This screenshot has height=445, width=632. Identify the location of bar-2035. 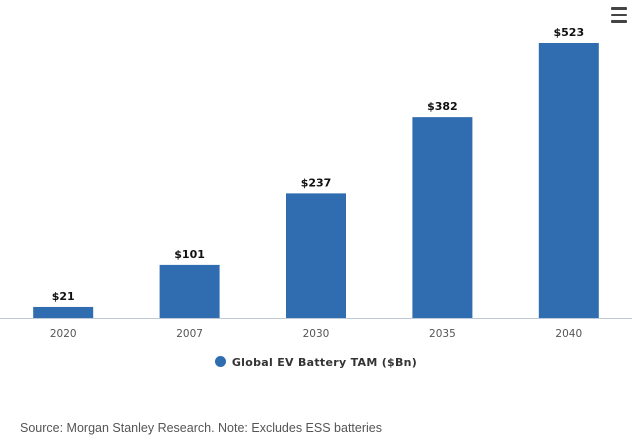
(442, 217).